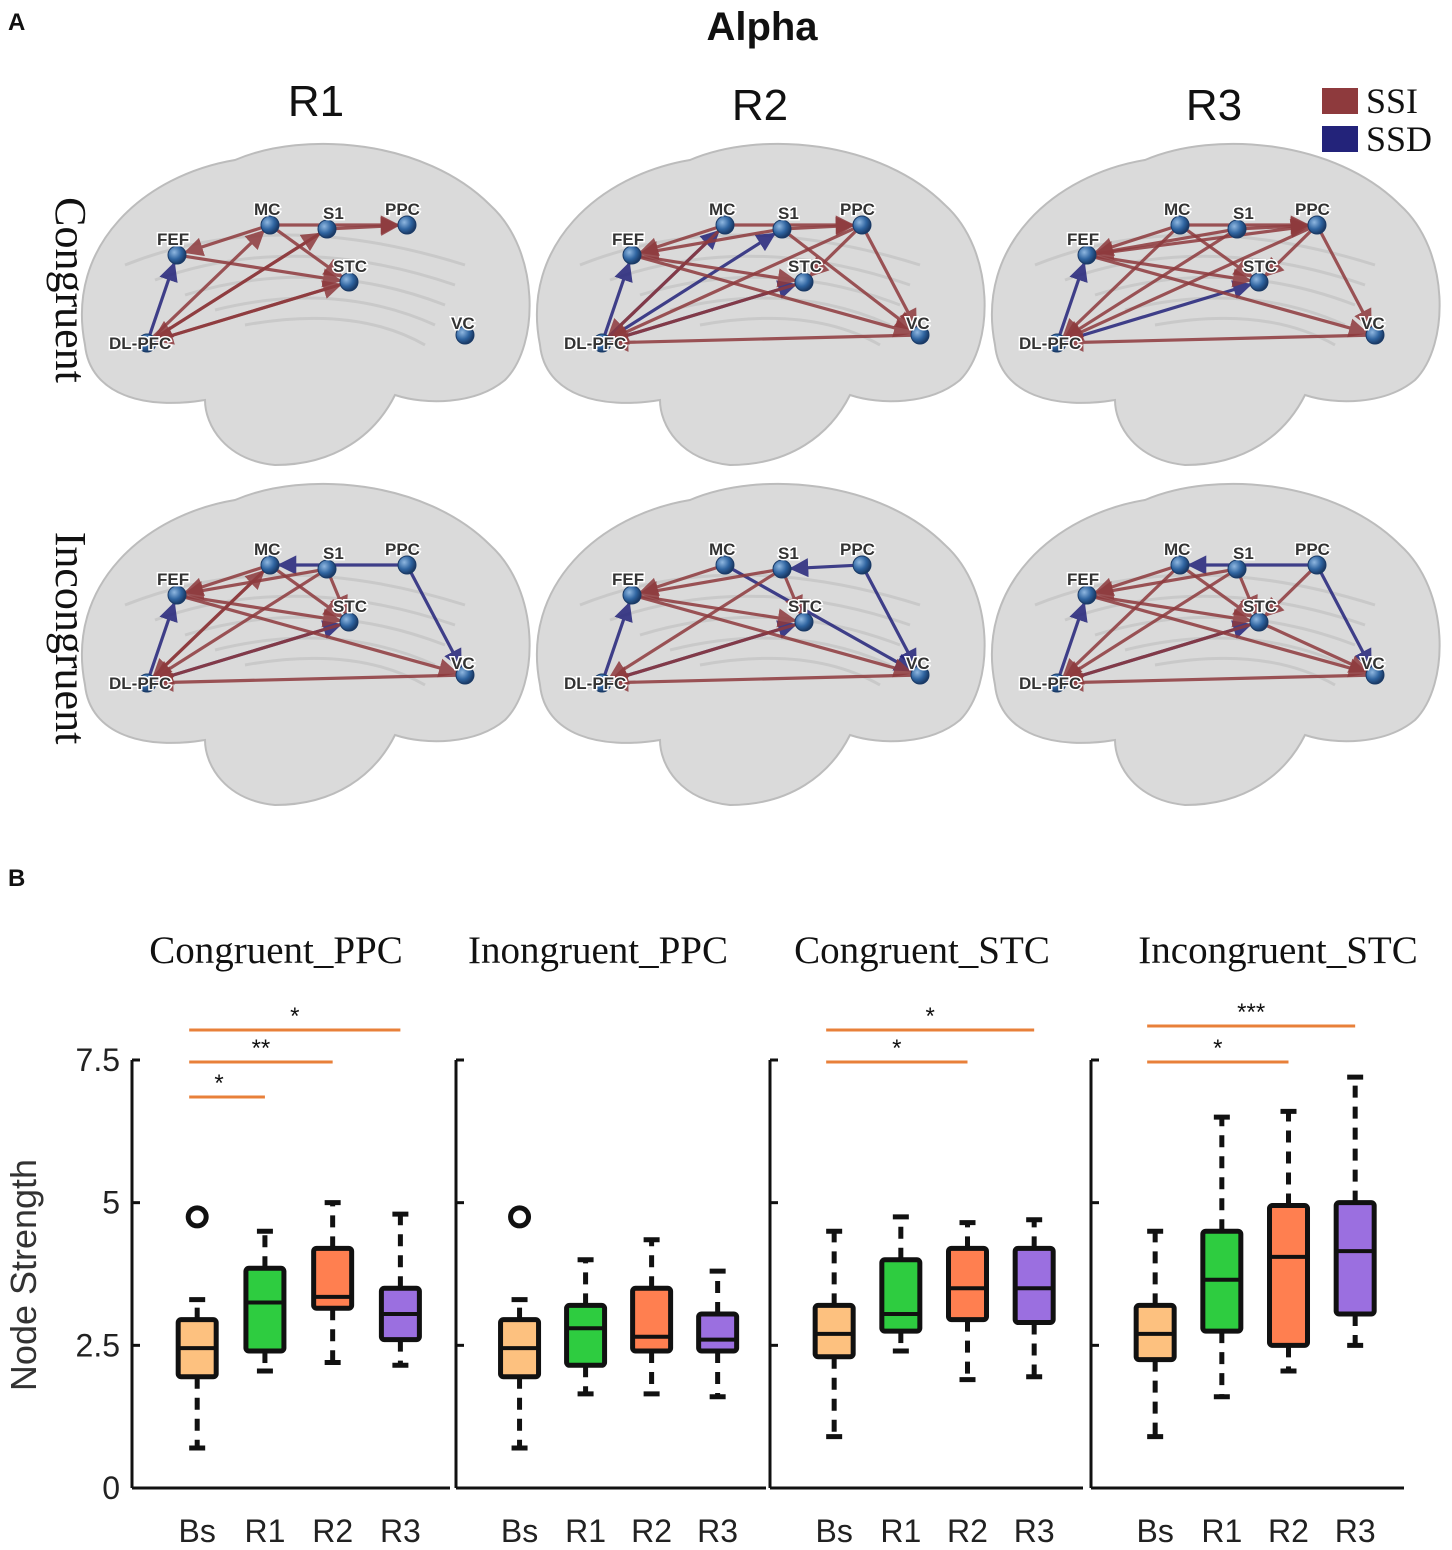  What do you see at coordinates (23, 1275) in the screenshot?
I see `y-axis-label: Node Strength` at bounding box center [23, 1275].